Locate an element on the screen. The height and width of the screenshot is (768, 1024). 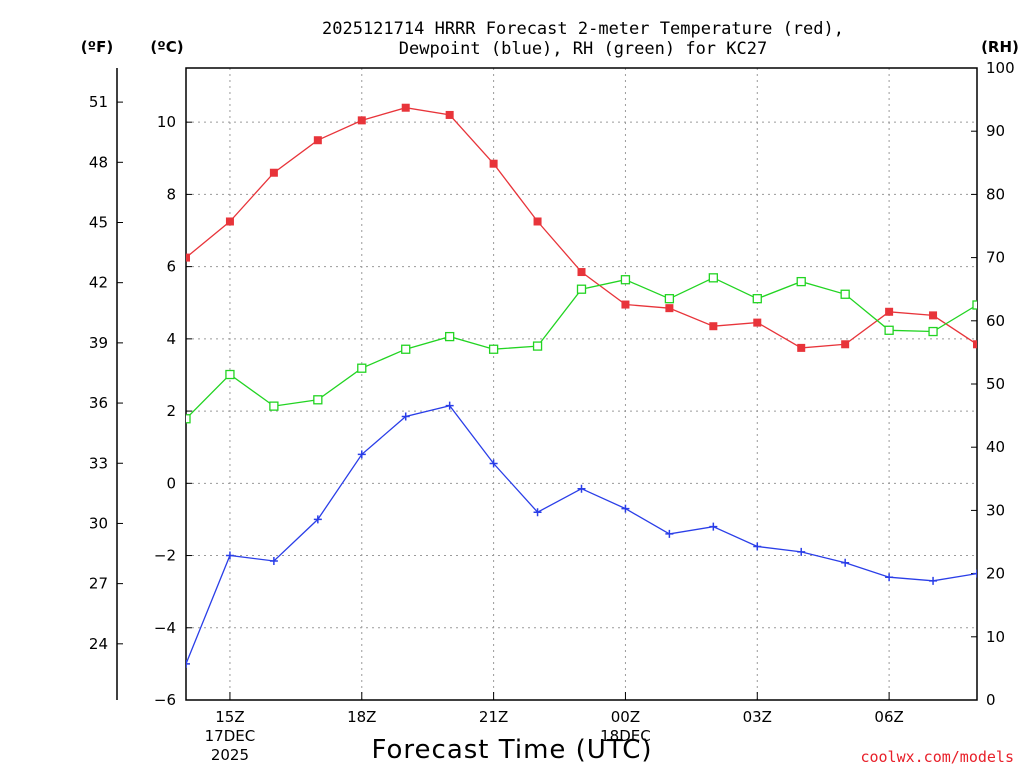
celsius-tick-label: −4 is located at coordinates (165, 628).